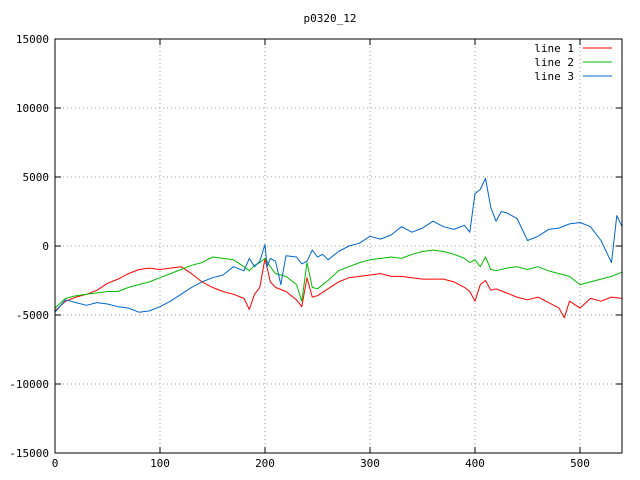 Image resolution: width=640 pixels, height=480 pixels. What do you see at coordinates (32, 108) in the screenshot?
I see `y-tick-label: 10000` at bounding box center [32, 108].